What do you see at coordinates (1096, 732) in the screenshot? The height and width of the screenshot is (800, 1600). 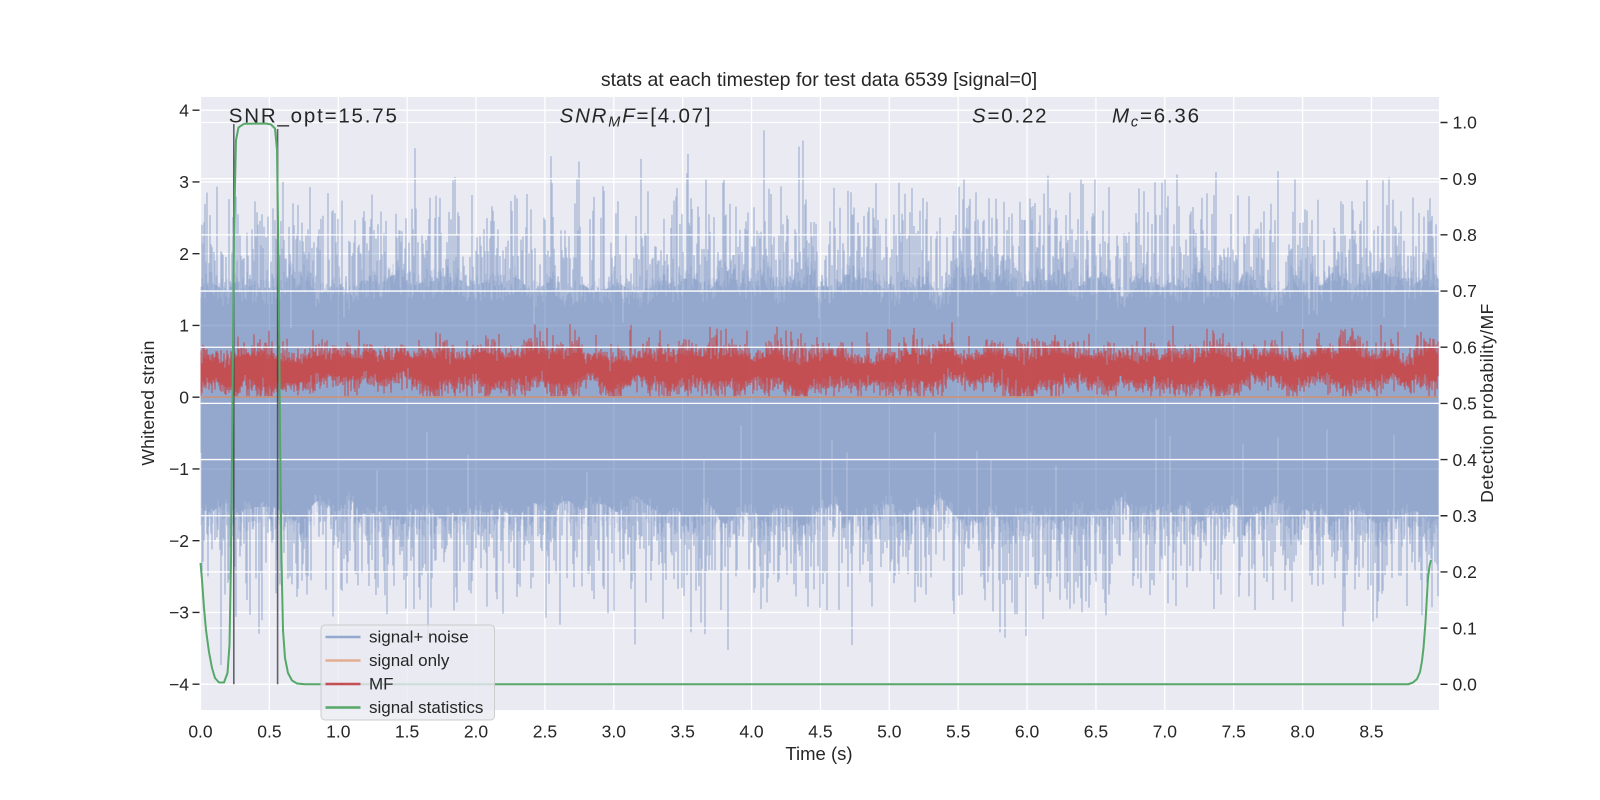 I see `svg-text: 6.5` at bounding box center [1096, 732].